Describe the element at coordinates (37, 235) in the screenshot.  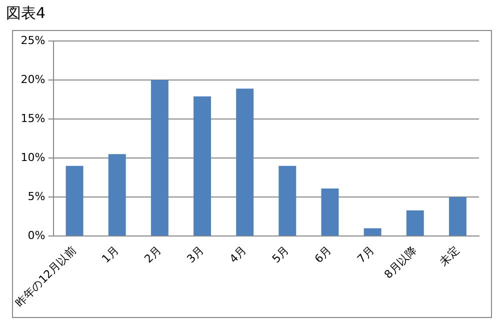
I see `y-tick-label: 0%` at that location.